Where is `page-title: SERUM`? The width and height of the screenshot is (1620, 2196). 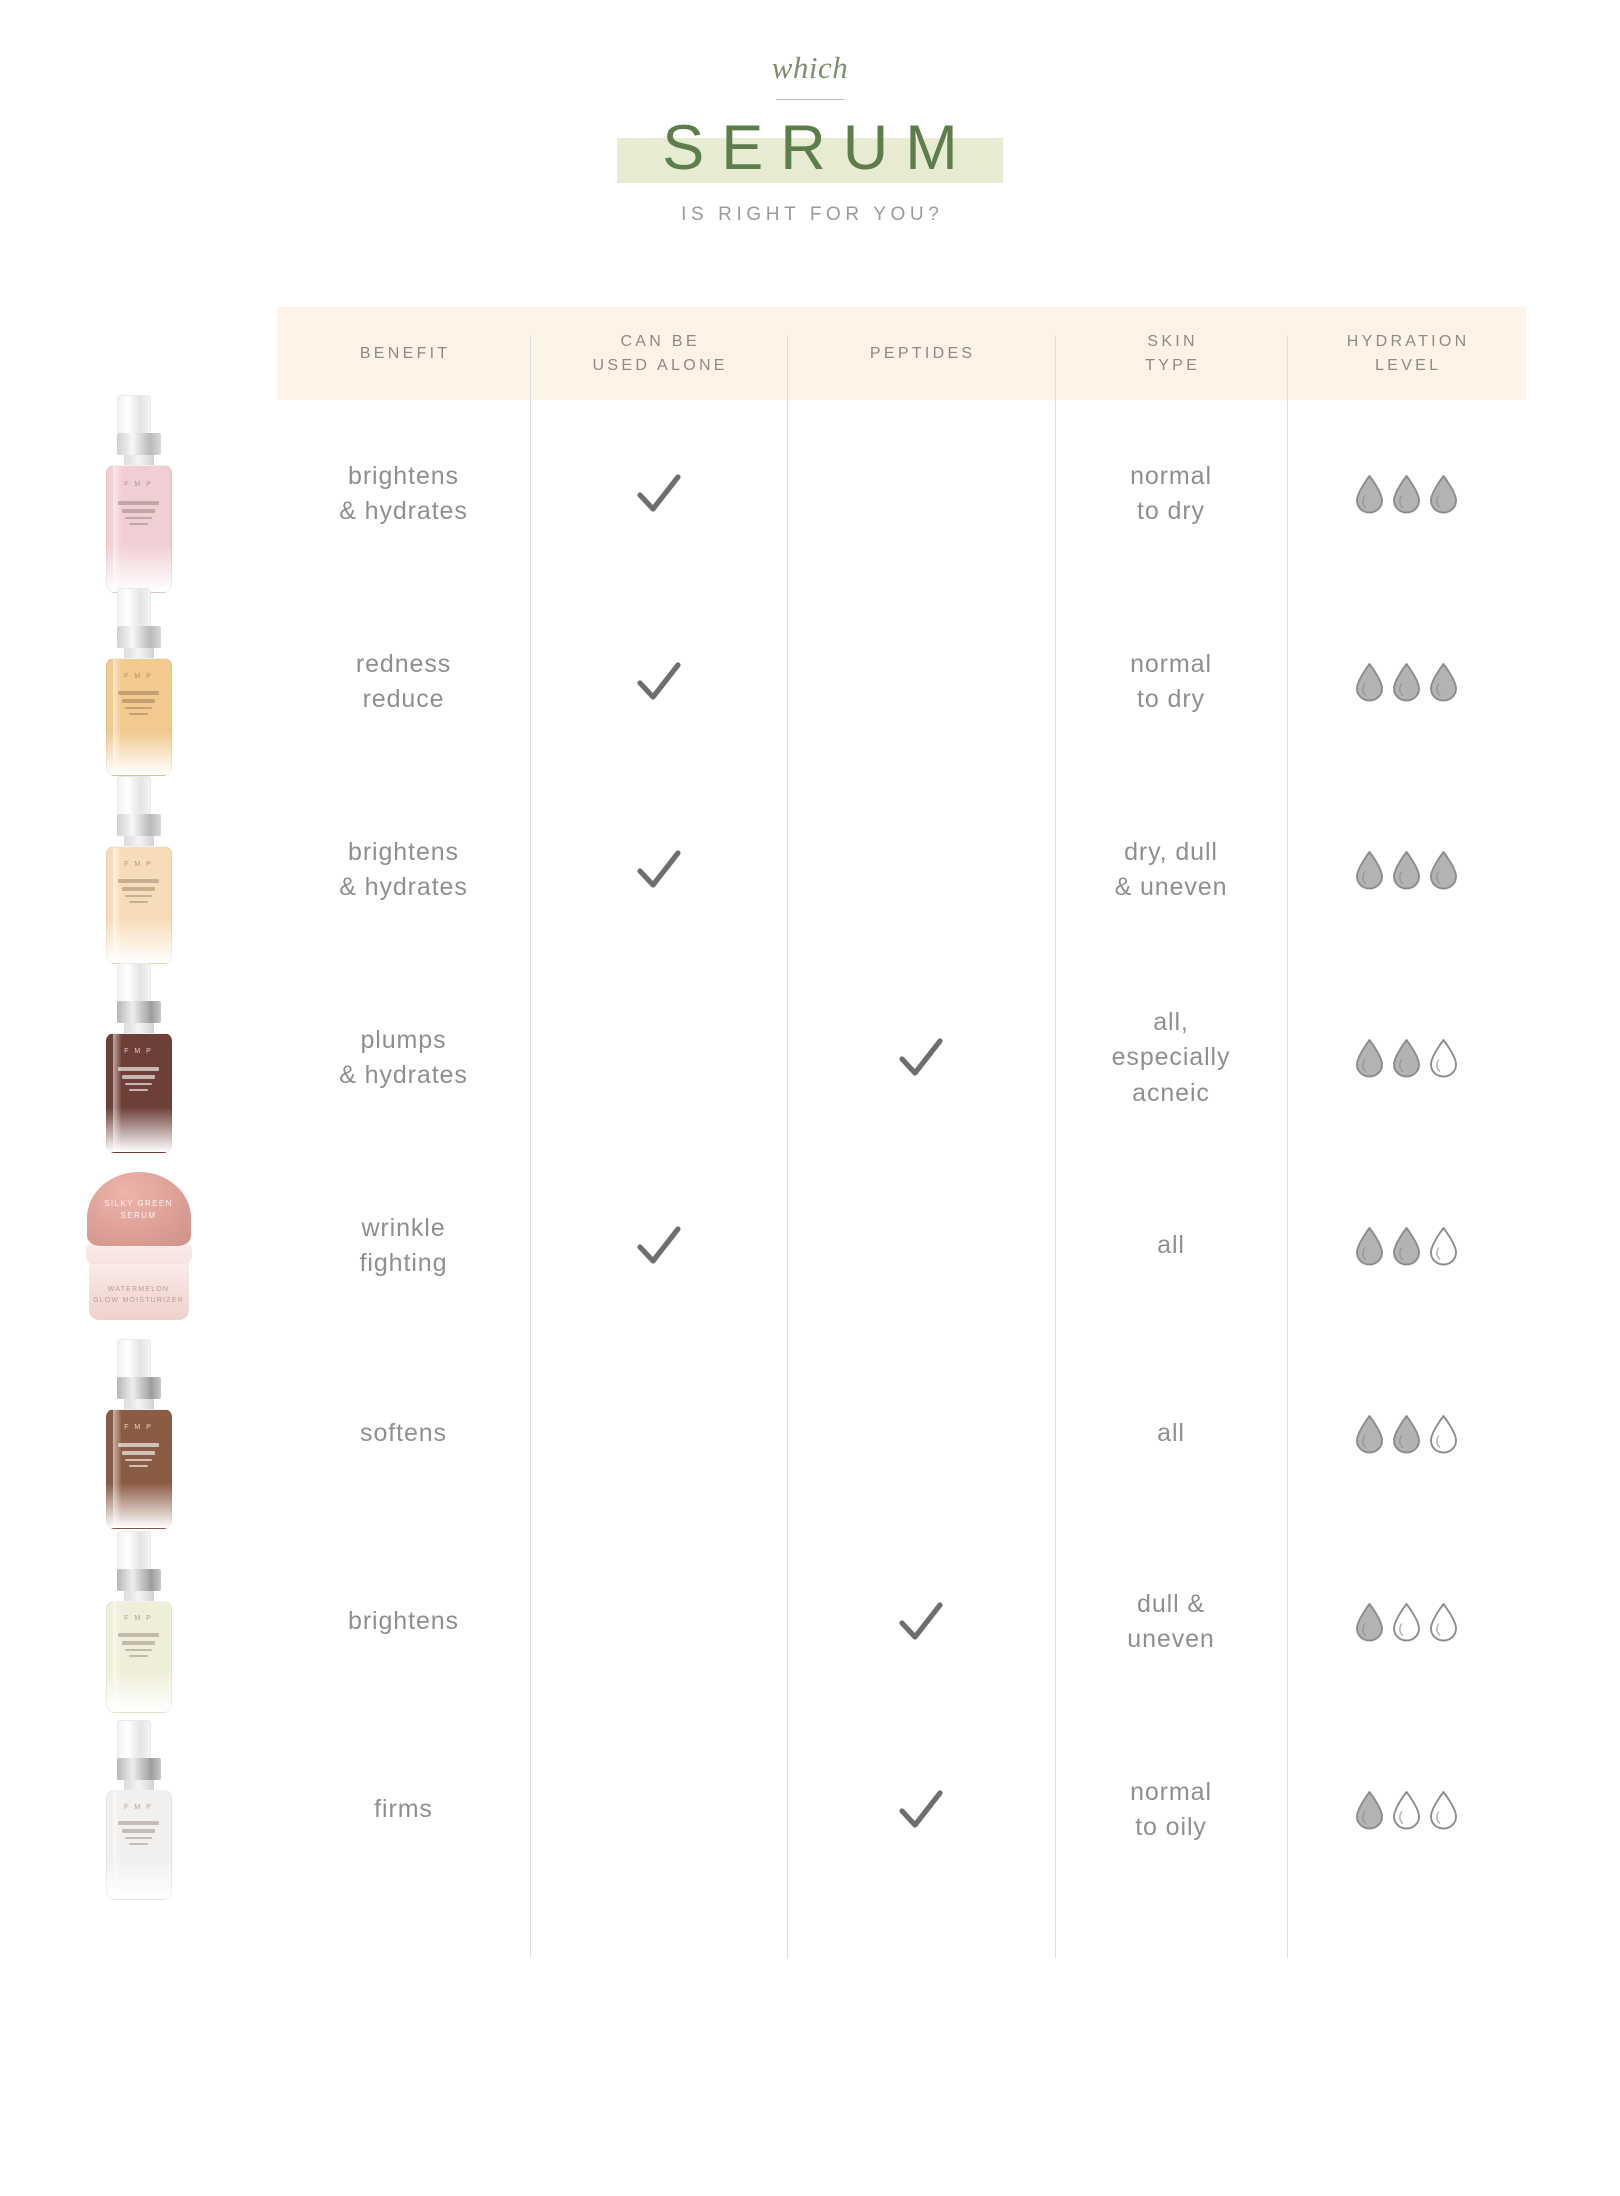 page-title: SERUM is located at coordinates (818, 148).